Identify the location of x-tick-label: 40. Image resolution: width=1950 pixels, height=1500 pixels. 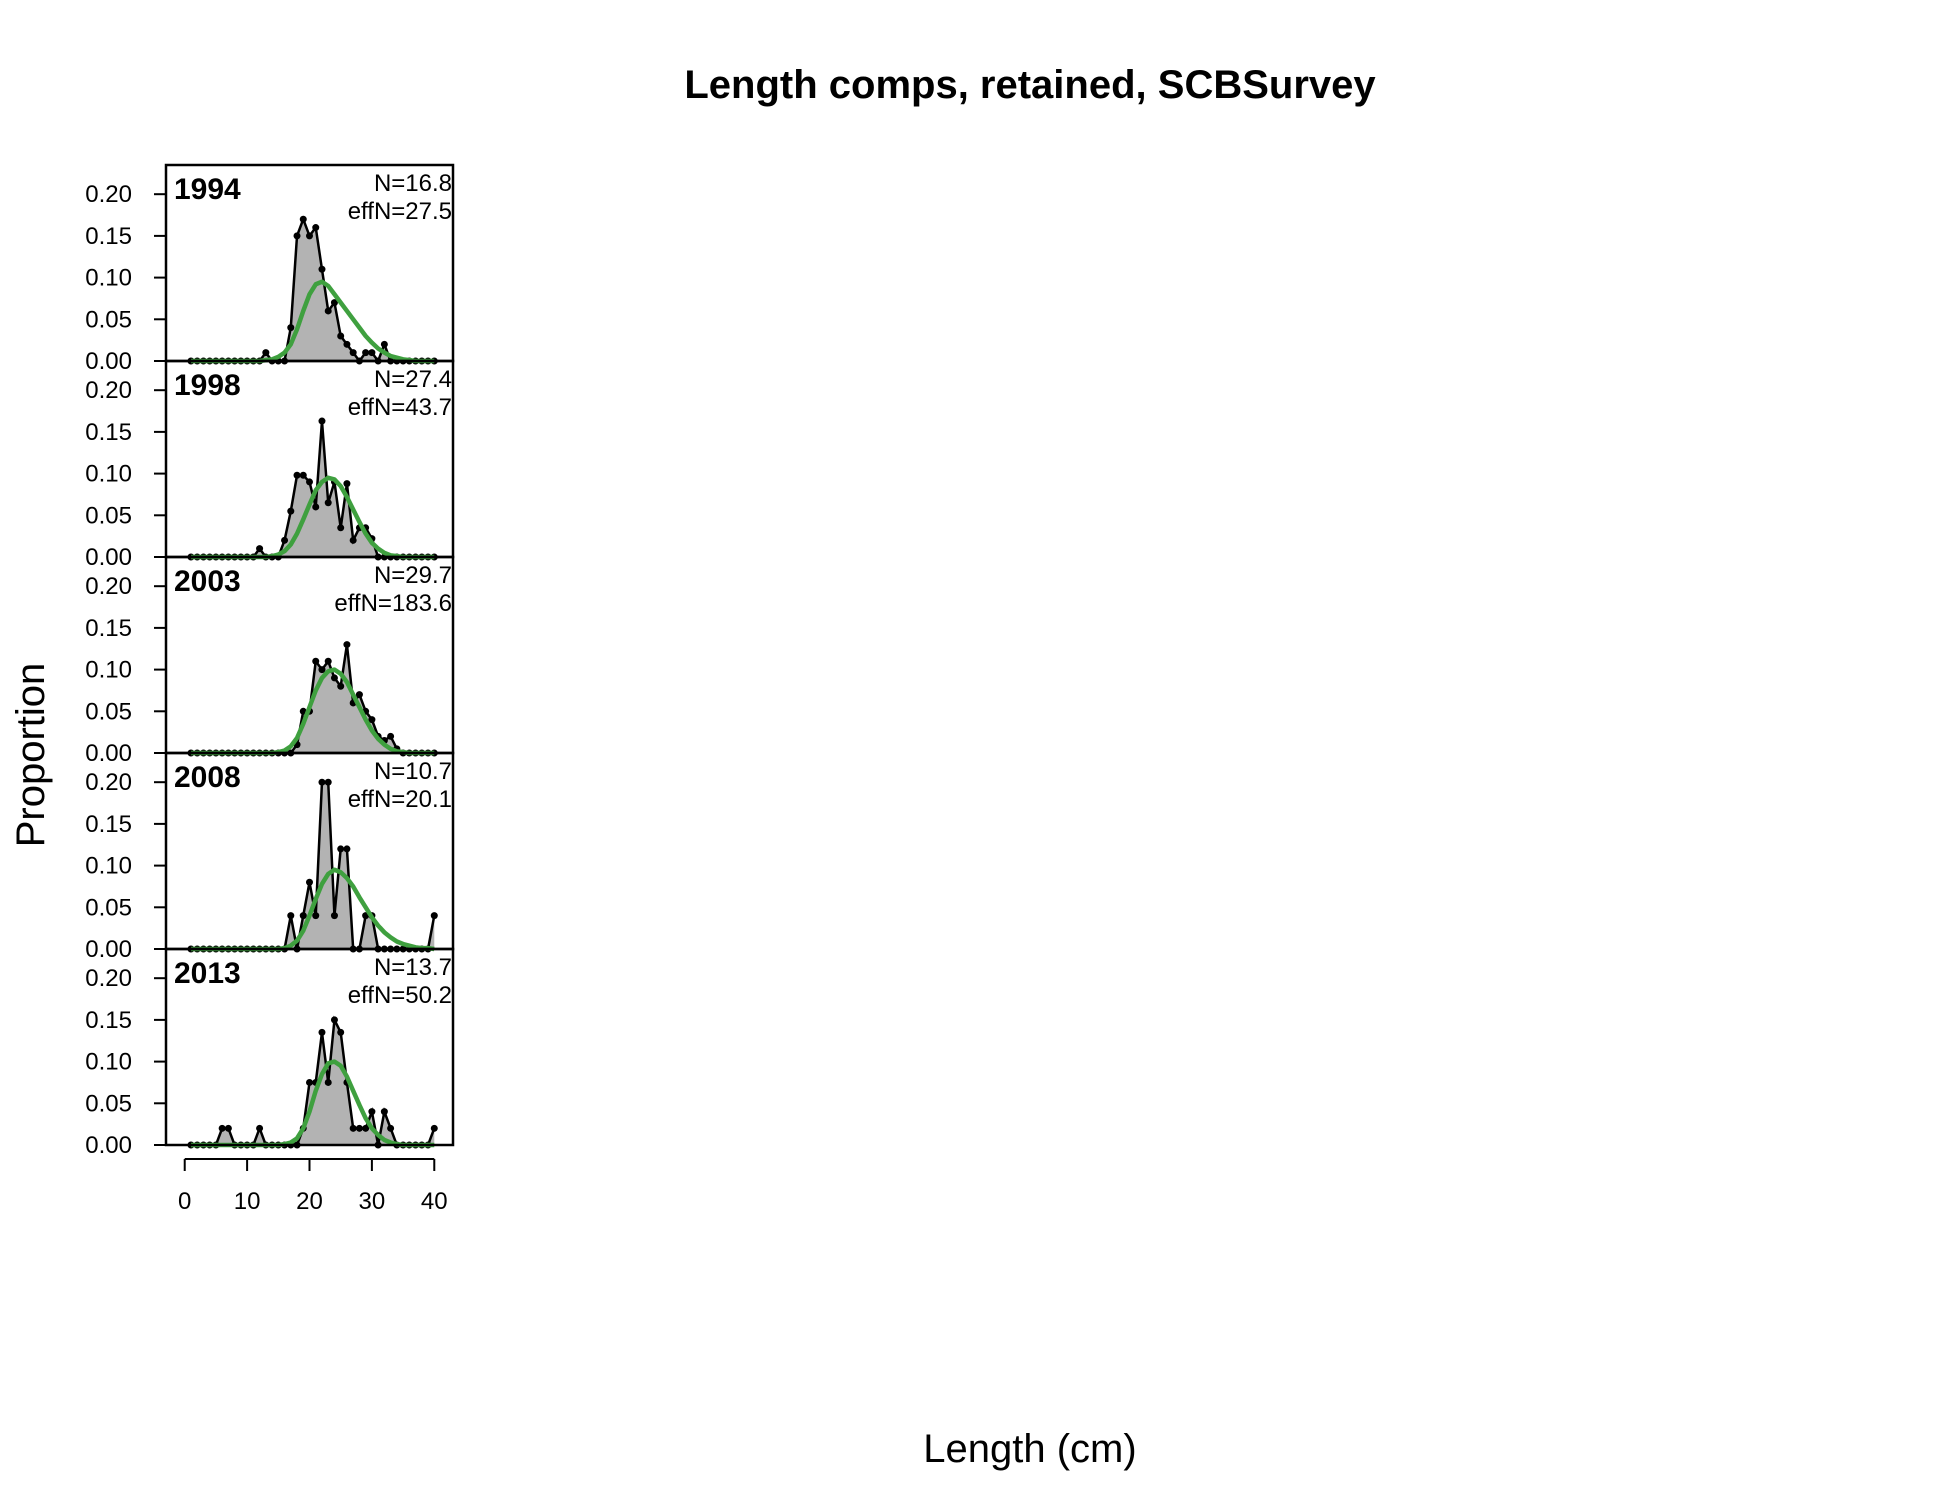
(434, 1201).